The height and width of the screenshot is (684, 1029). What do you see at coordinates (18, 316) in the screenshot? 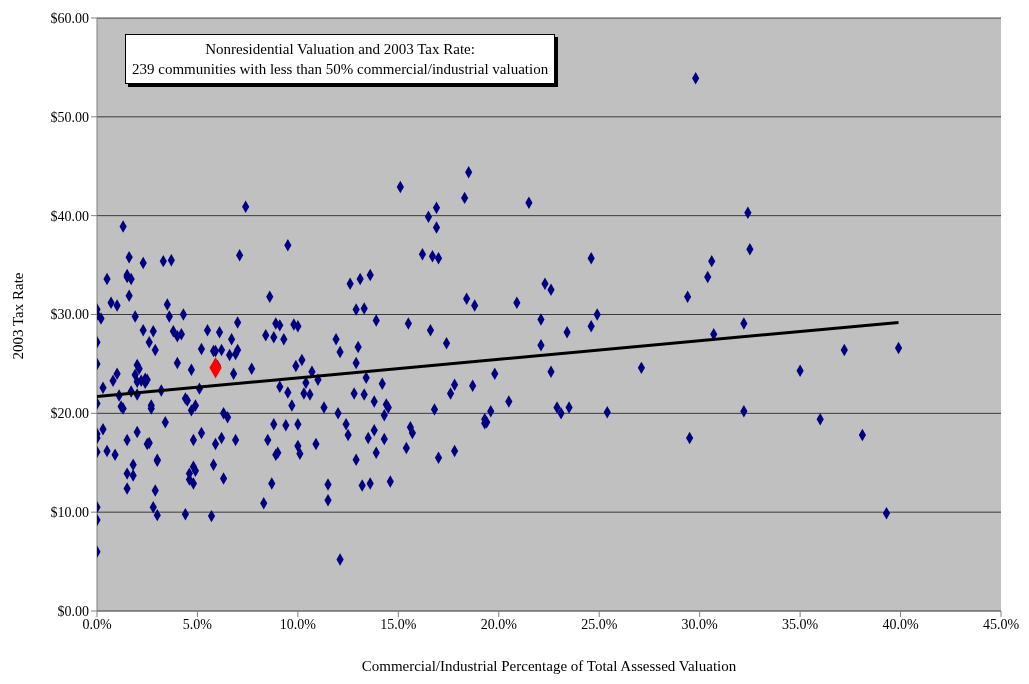
I see `y-axis-title: 2003 Tax Rate` at bounding box center [18, 316].